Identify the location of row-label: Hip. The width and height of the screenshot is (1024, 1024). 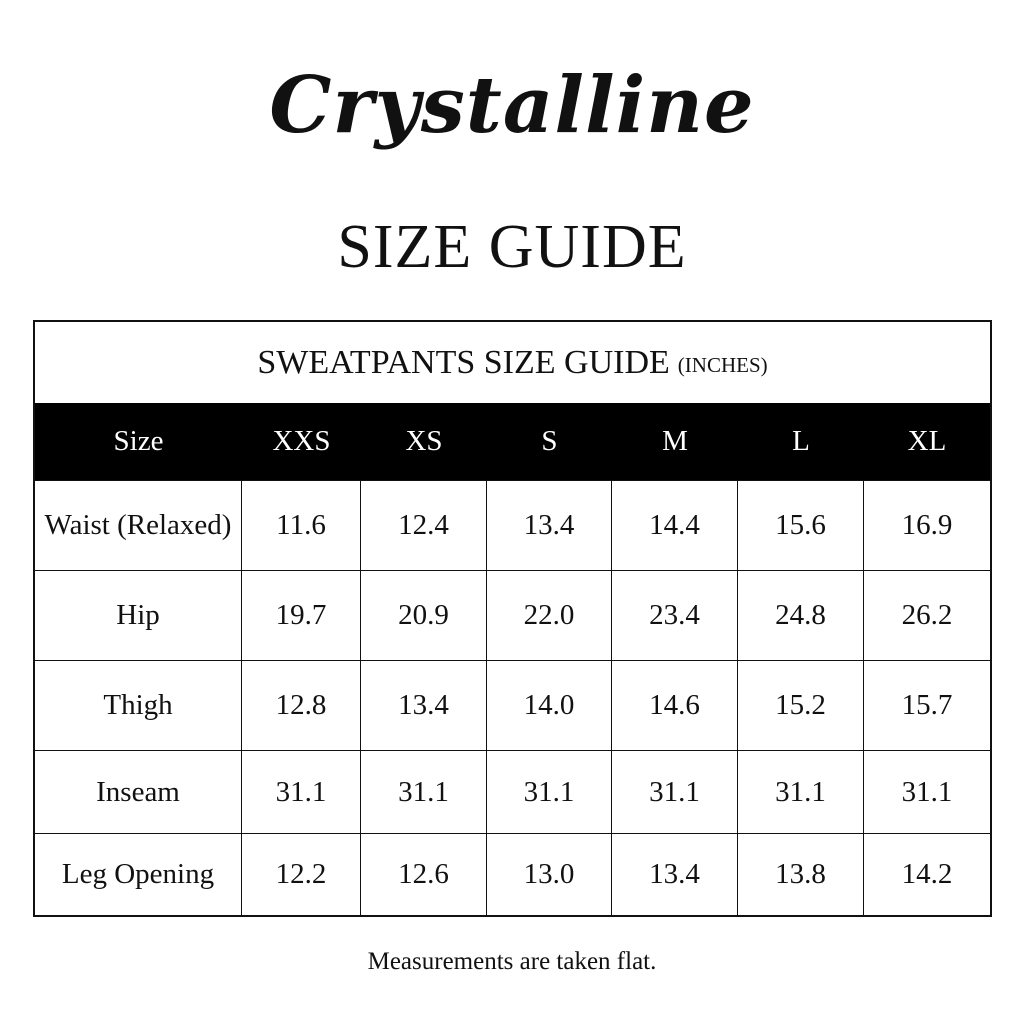
(138, 615).